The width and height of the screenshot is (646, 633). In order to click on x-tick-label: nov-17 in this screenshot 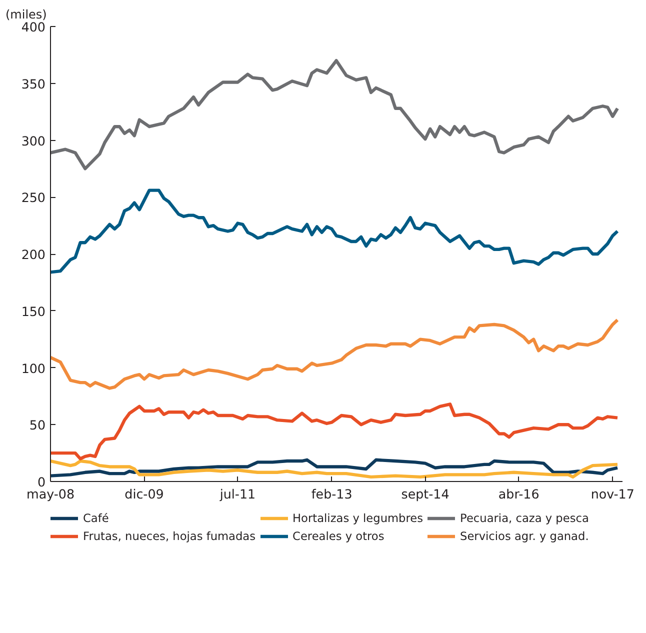, I will do `click(612, 494)`.